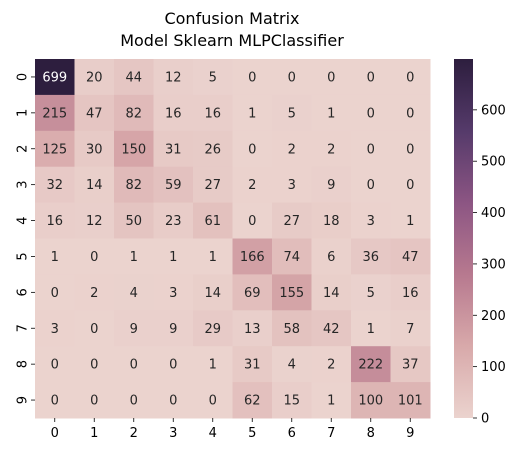  What do you see at coordinates (252, 293) in the screenshot?
I see `cell-value-label: 69` at bounding box center [252, 293].